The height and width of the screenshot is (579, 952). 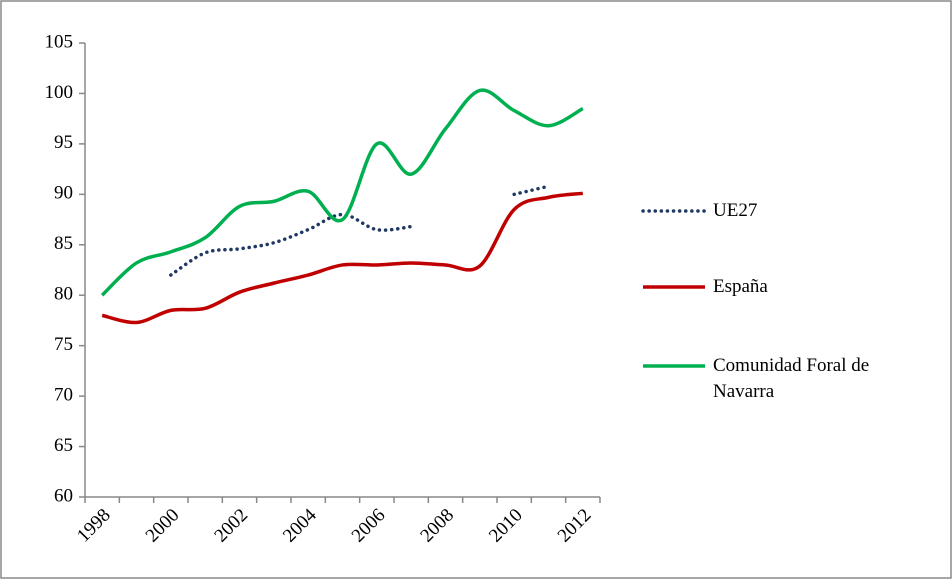 What do you see at coordinates (740, 286) in the screenshot?
I see `legend-label: España` at bounding box center [740, 286].